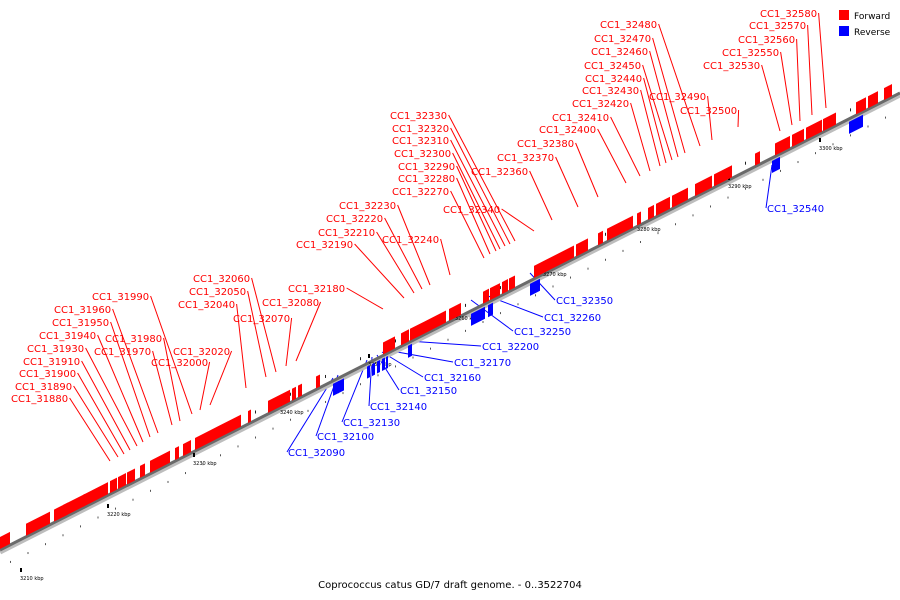  Describe the element at coordinates (426, 179) in the screenshot. I see `forward-gene-label: CC1_32280` at that location.